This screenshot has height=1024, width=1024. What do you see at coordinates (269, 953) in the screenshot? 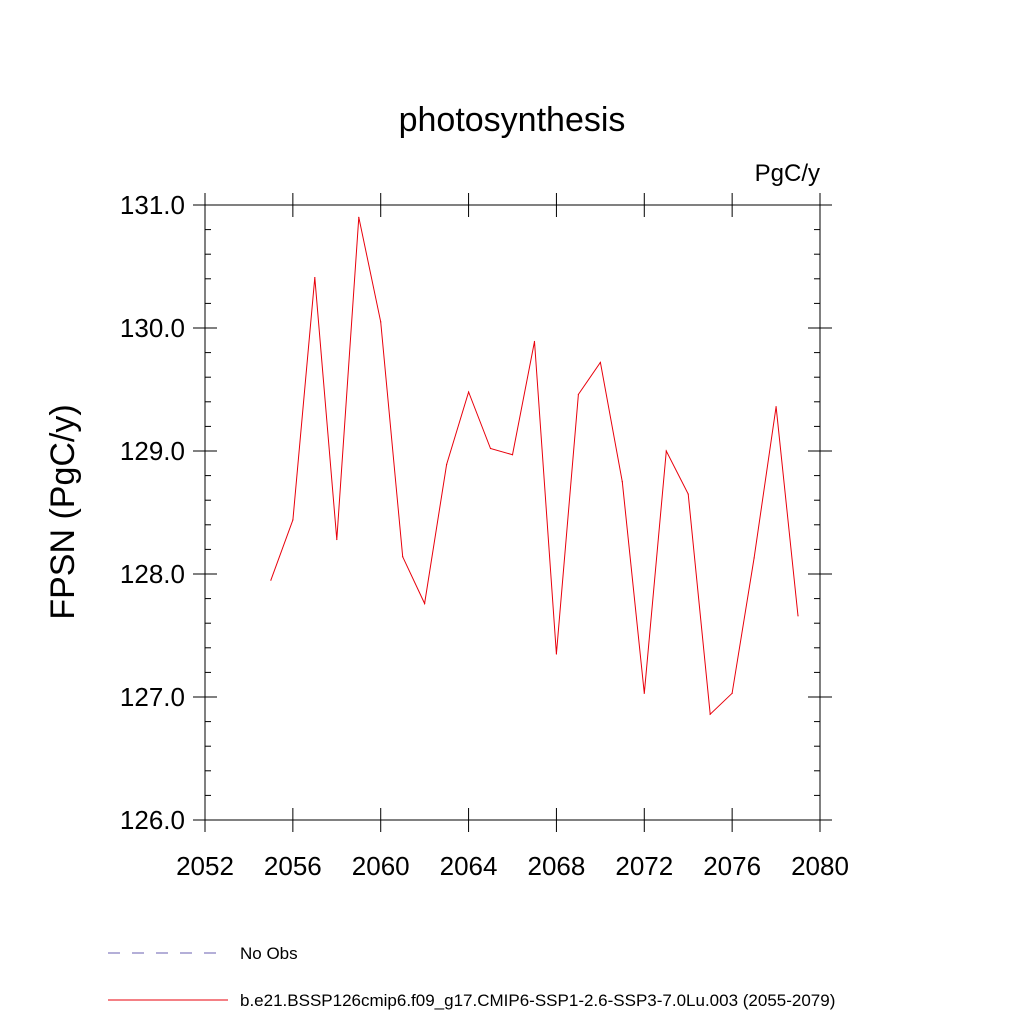
I see `legend-label: No Obs` at bounding box center [269, 953].